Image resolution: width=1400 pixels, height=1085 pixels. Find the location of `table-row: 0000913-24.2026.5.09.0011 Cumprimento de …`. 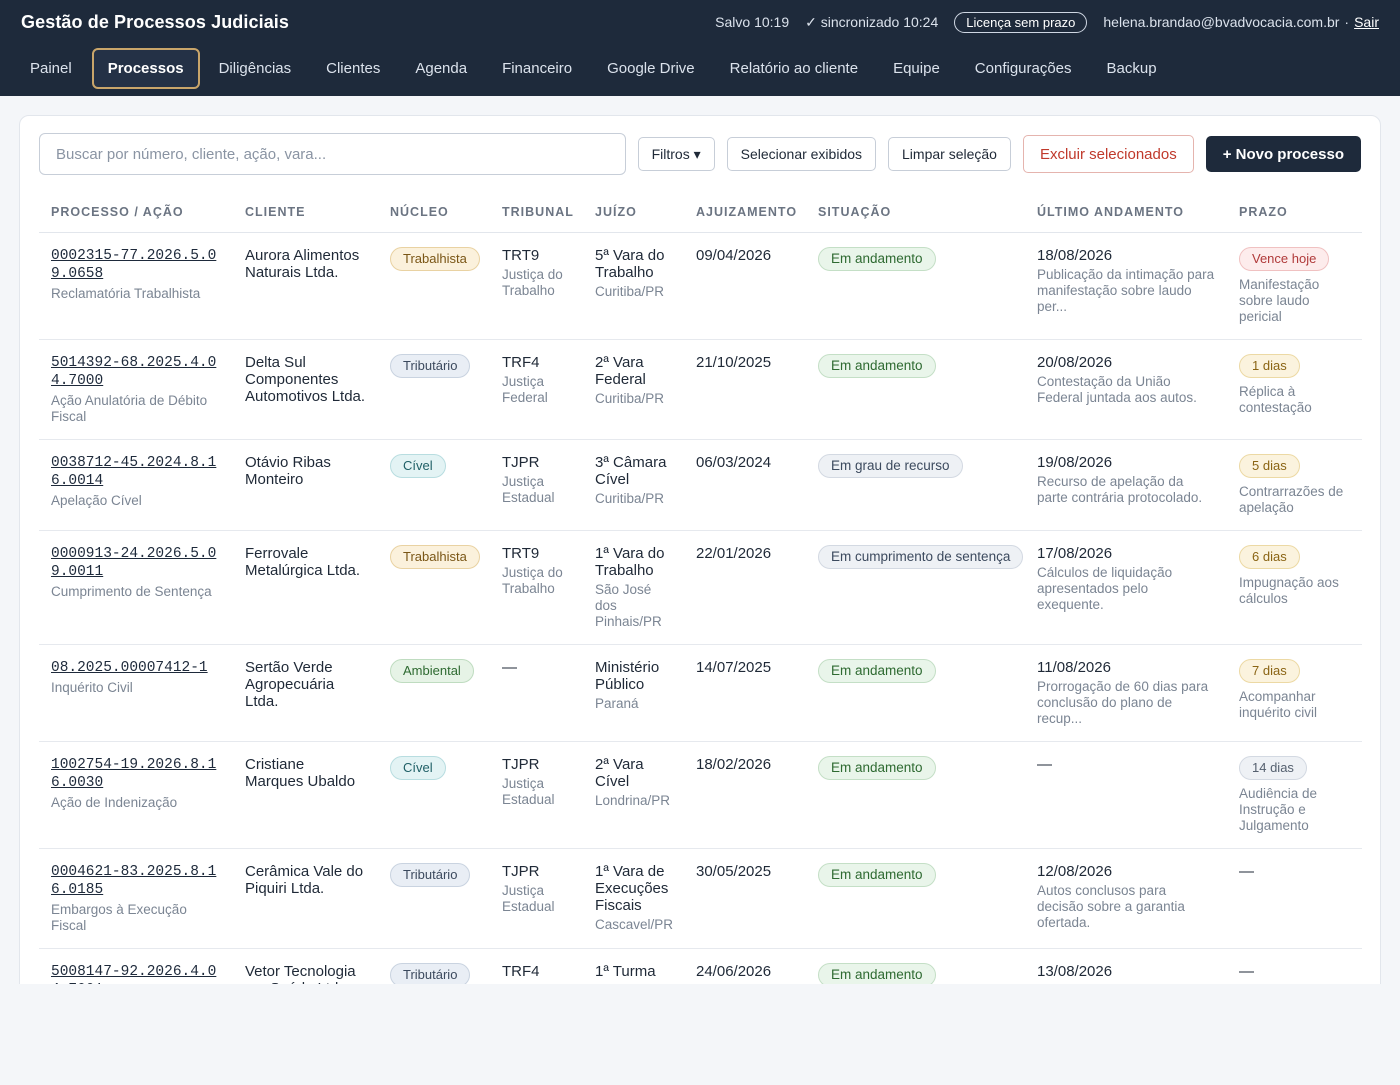

table-row: 0000913-24.2026.5.09.0011 Cumprimento de … is located at coordinates (700, 587).